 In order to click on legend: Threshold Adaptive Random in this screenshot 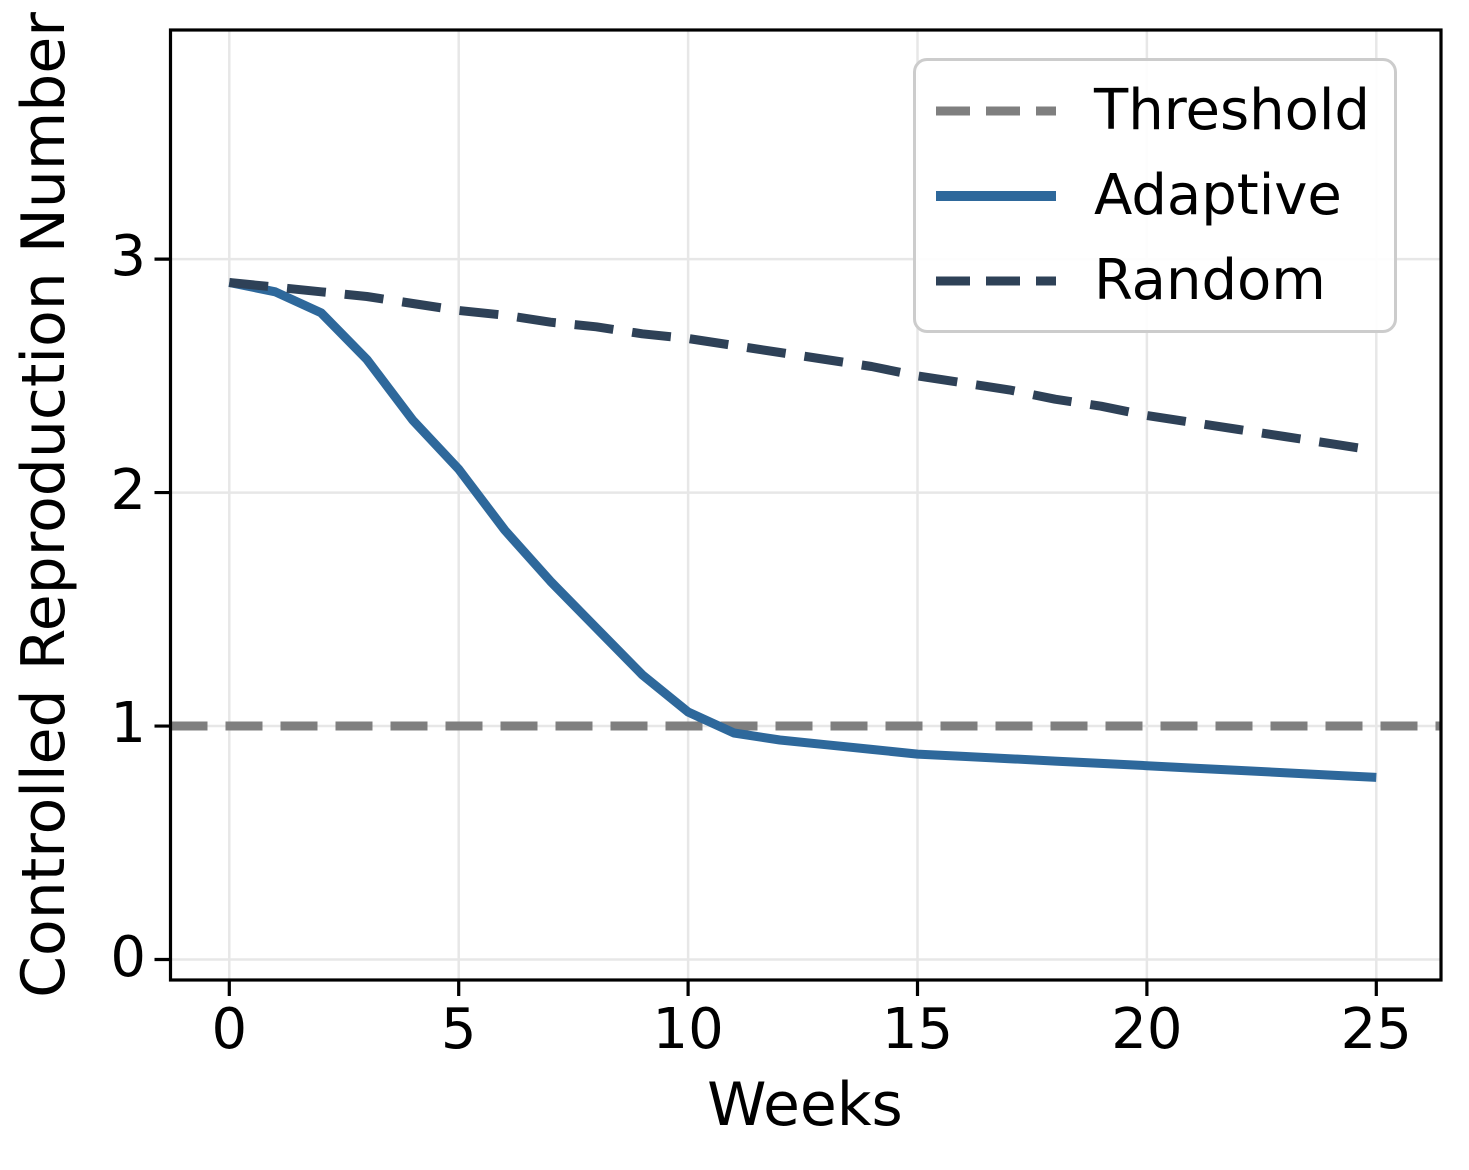, I will do `click(1155, 195)`.